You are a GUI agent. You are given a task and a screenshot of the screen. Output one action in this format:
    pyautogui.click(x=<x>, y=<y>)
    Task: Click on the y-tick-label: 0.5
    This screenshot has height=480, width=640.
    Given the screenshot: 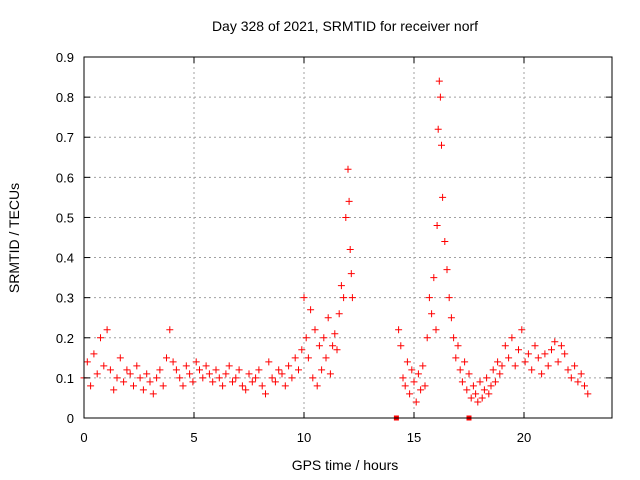 What is the action you would take?
    pyautogui.click(x=65, y=217)
    